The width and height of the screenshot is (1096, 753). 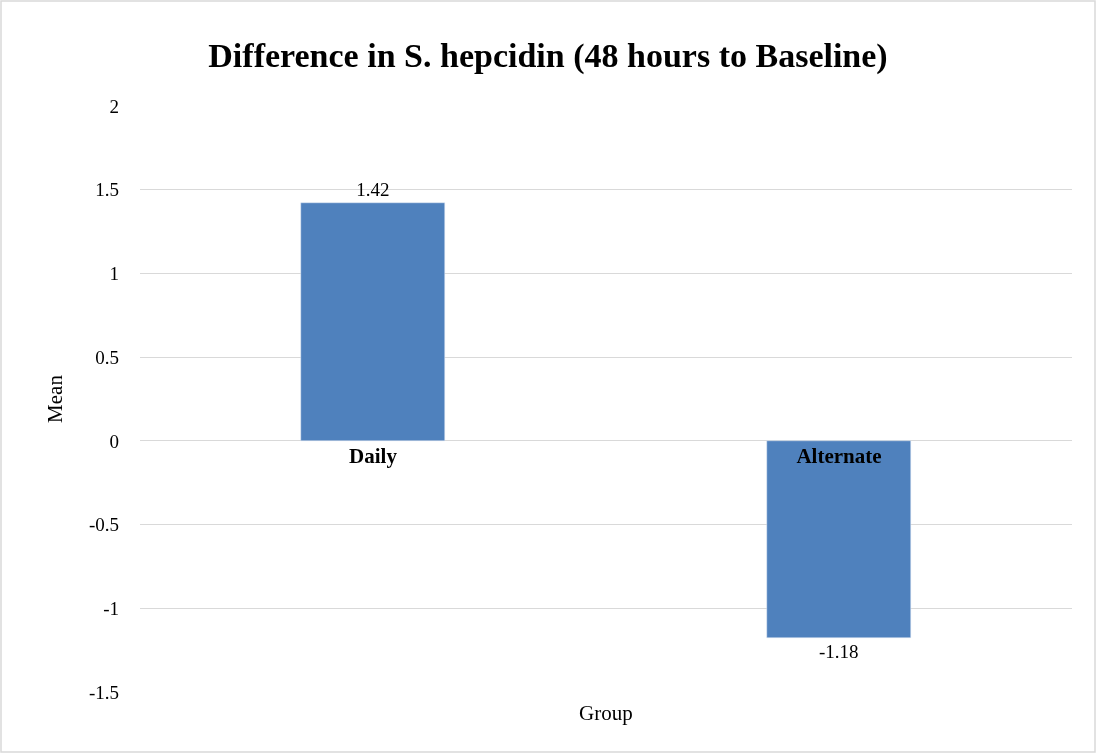 I want to click on data-label: -1.18, so click(x=838, y=651).